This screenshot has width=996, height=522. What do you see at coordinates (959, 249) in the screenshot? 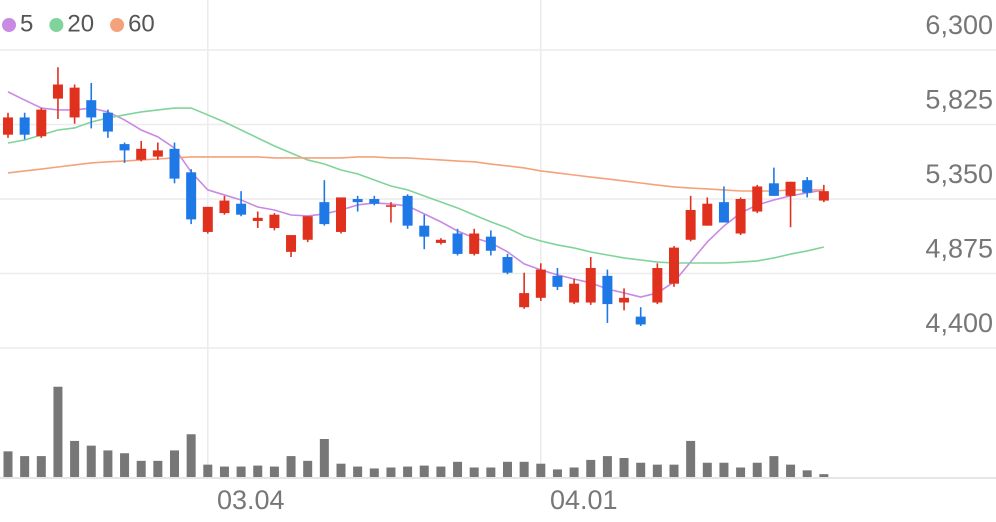
I see `y-tick-label: 4,875` at bounding box center [959, 249].